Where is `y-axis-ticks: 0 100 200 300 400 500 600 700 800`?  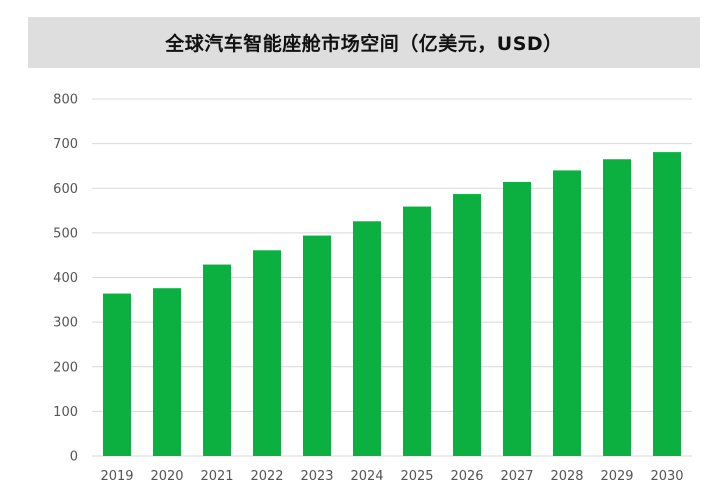
y-axis-ticks: 0 100 200 300 400 500 600 700 800 is located at coordinates (65, 279).